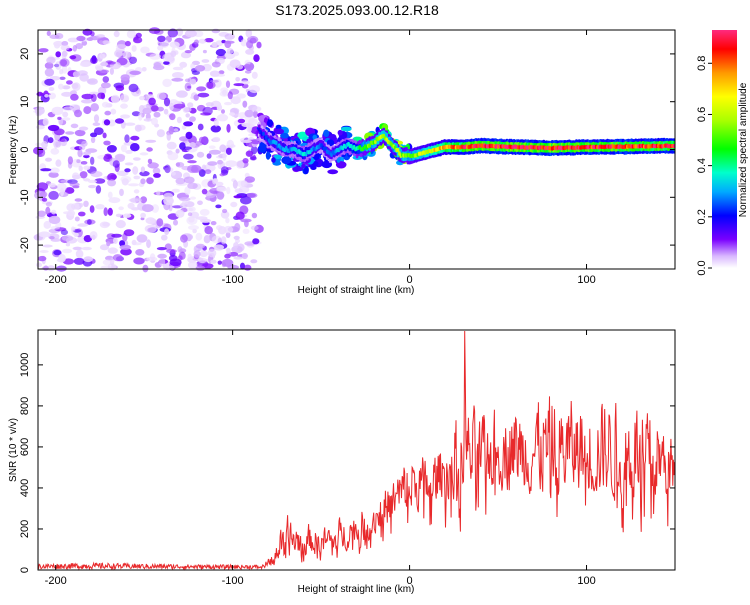 This screenshot has height=605, width=750. What do you see at coordinates (25, 365) in the screenshot?
I see `y-tick-label: 1000` at bounding box center [25, 365].